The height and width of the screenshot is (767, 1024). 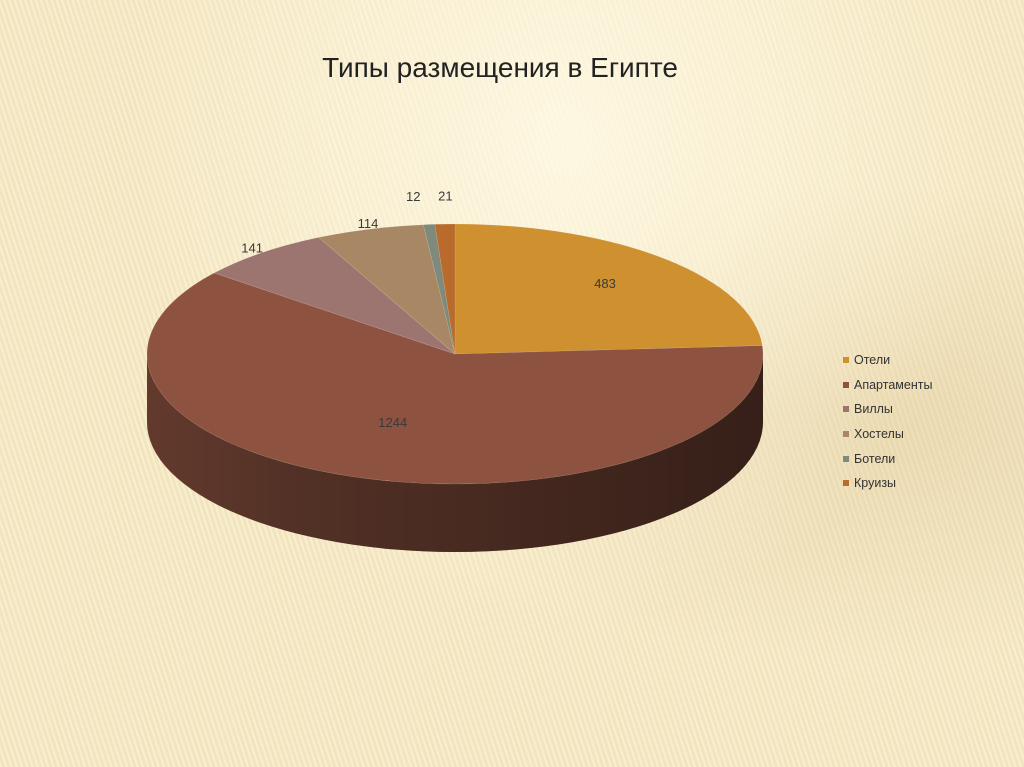 I want to click on legend: Отели Апартаменты Виллы Хостелы Ботели Круизы, so click(x=887, y=422).